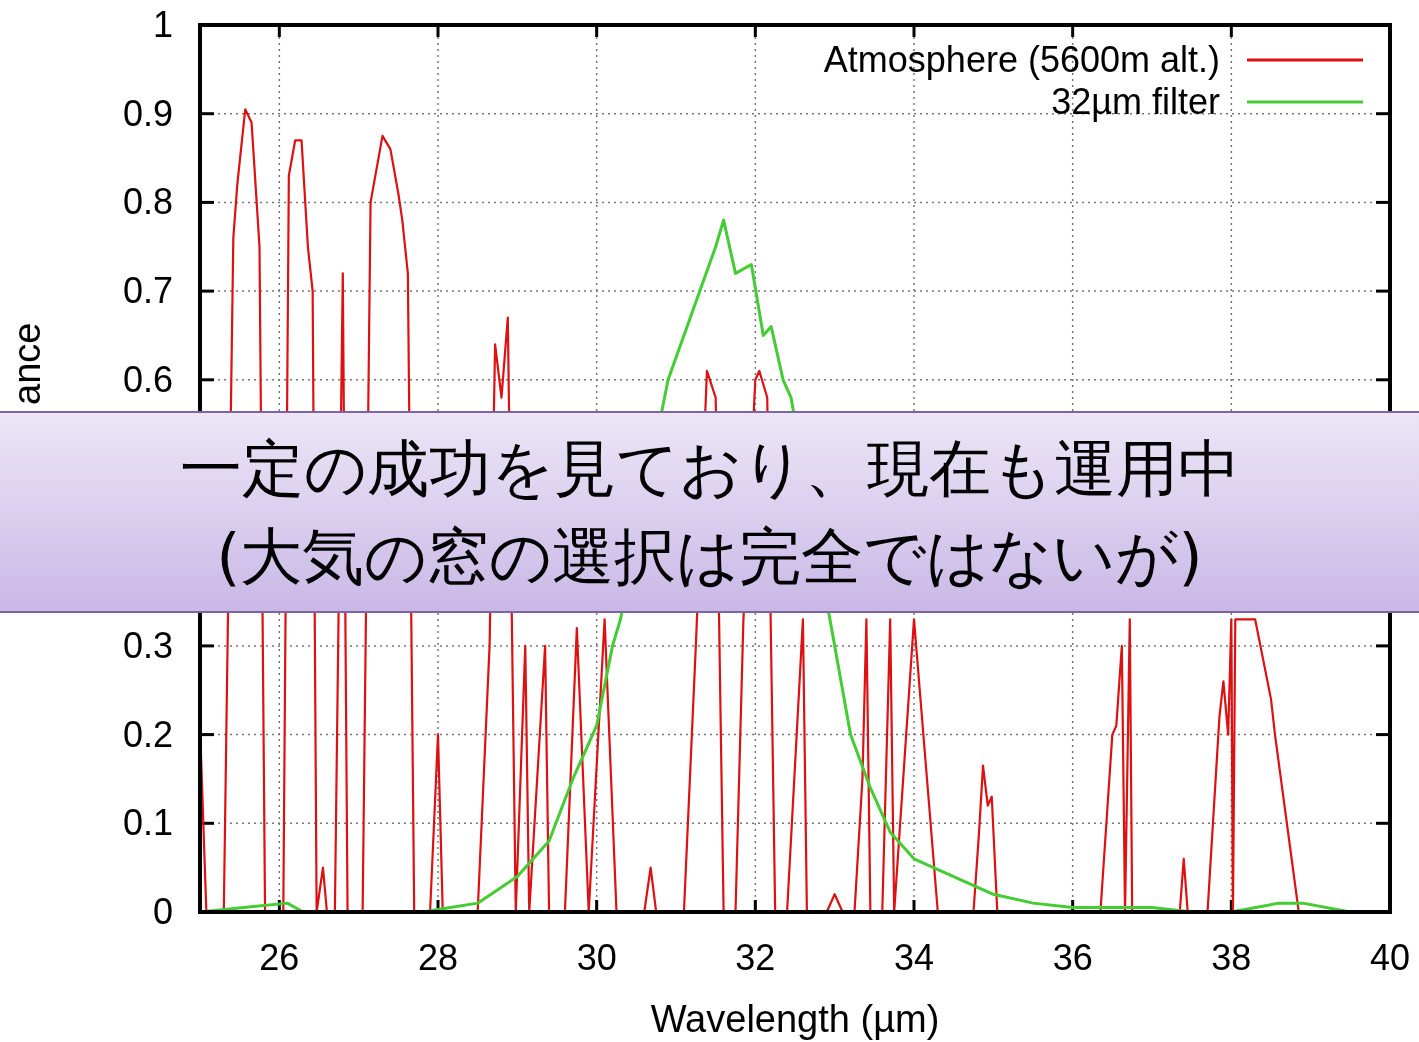 The height and width of the screenshot is (1042, 1419). I want to click on x-axis-title: Wavelength (µm), so click(795, 1019).